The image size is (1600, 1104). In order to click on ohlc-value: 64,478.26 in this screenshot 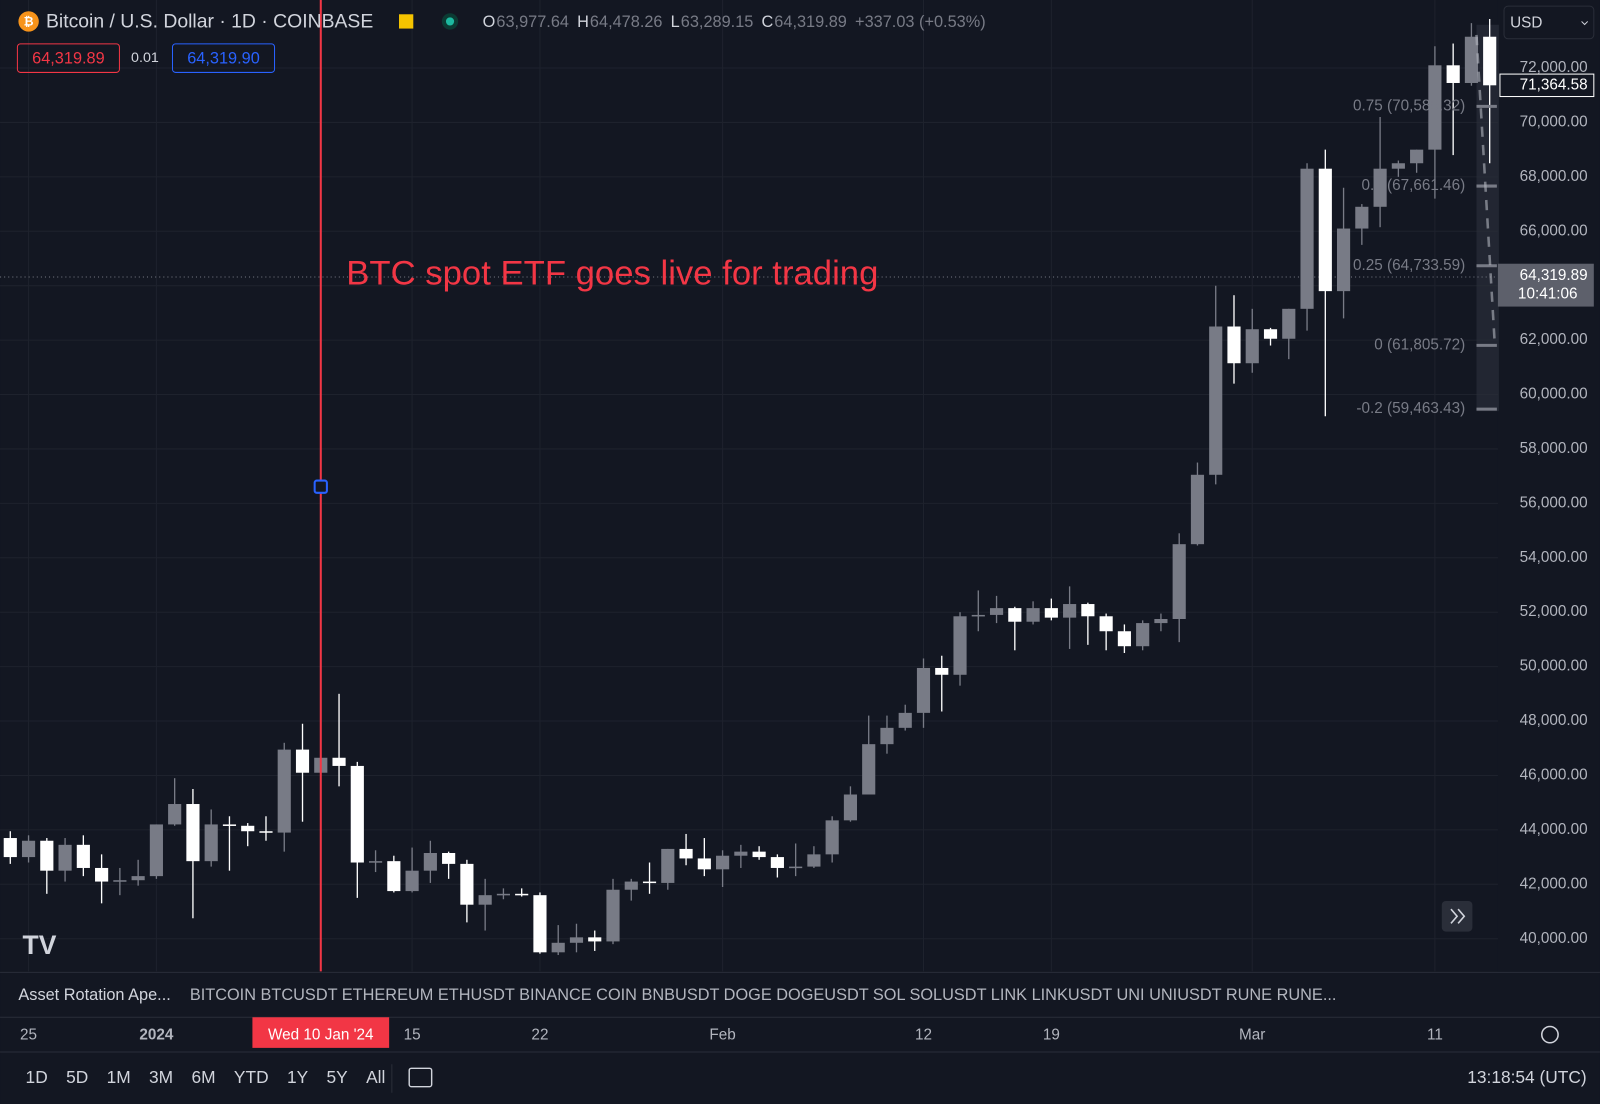, I will do `click(626, 22)`.